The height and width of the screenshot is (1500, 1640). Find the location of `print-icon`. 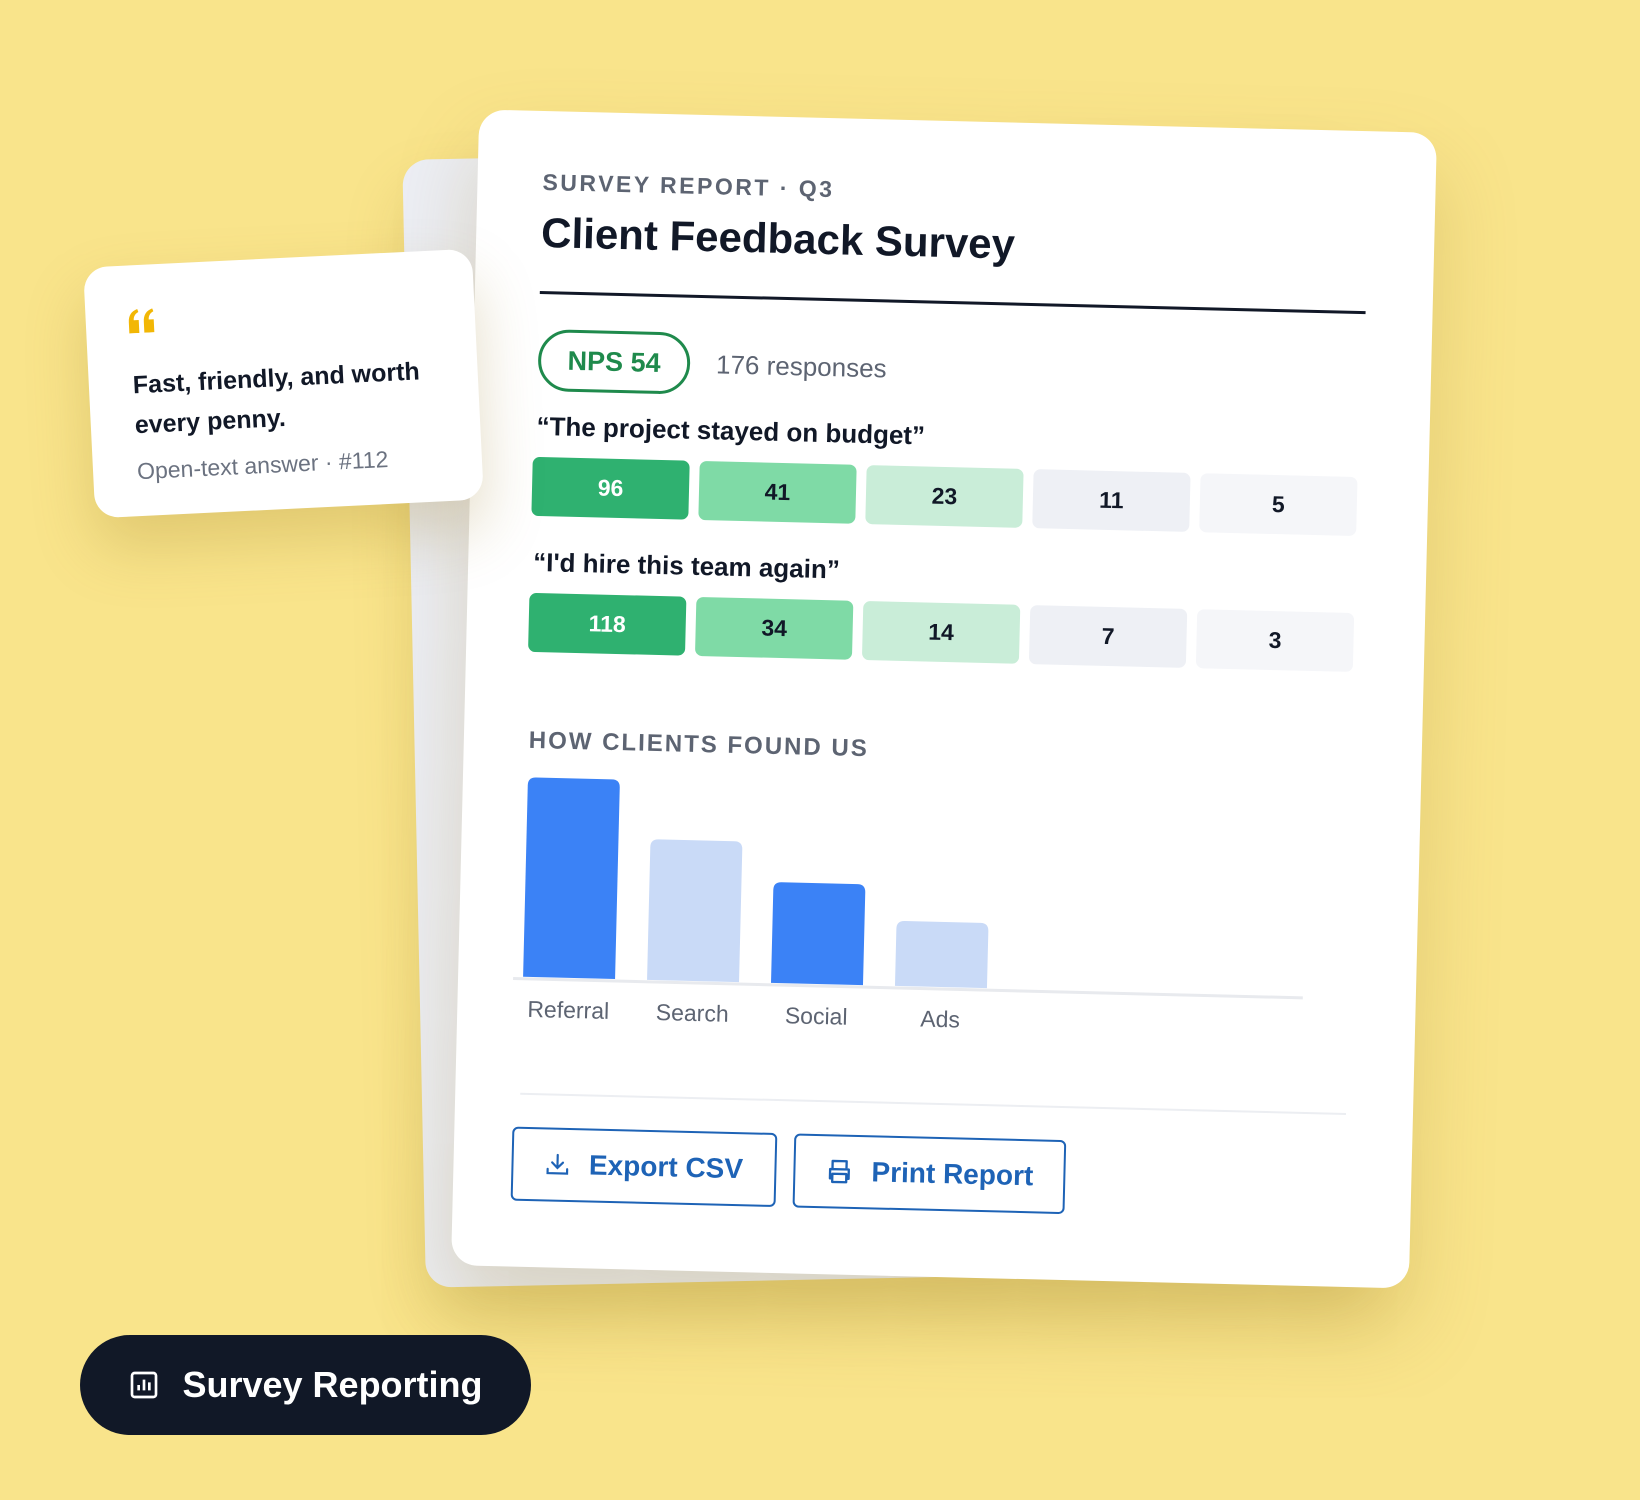

print-icon is located at coordinates (839, 1171).